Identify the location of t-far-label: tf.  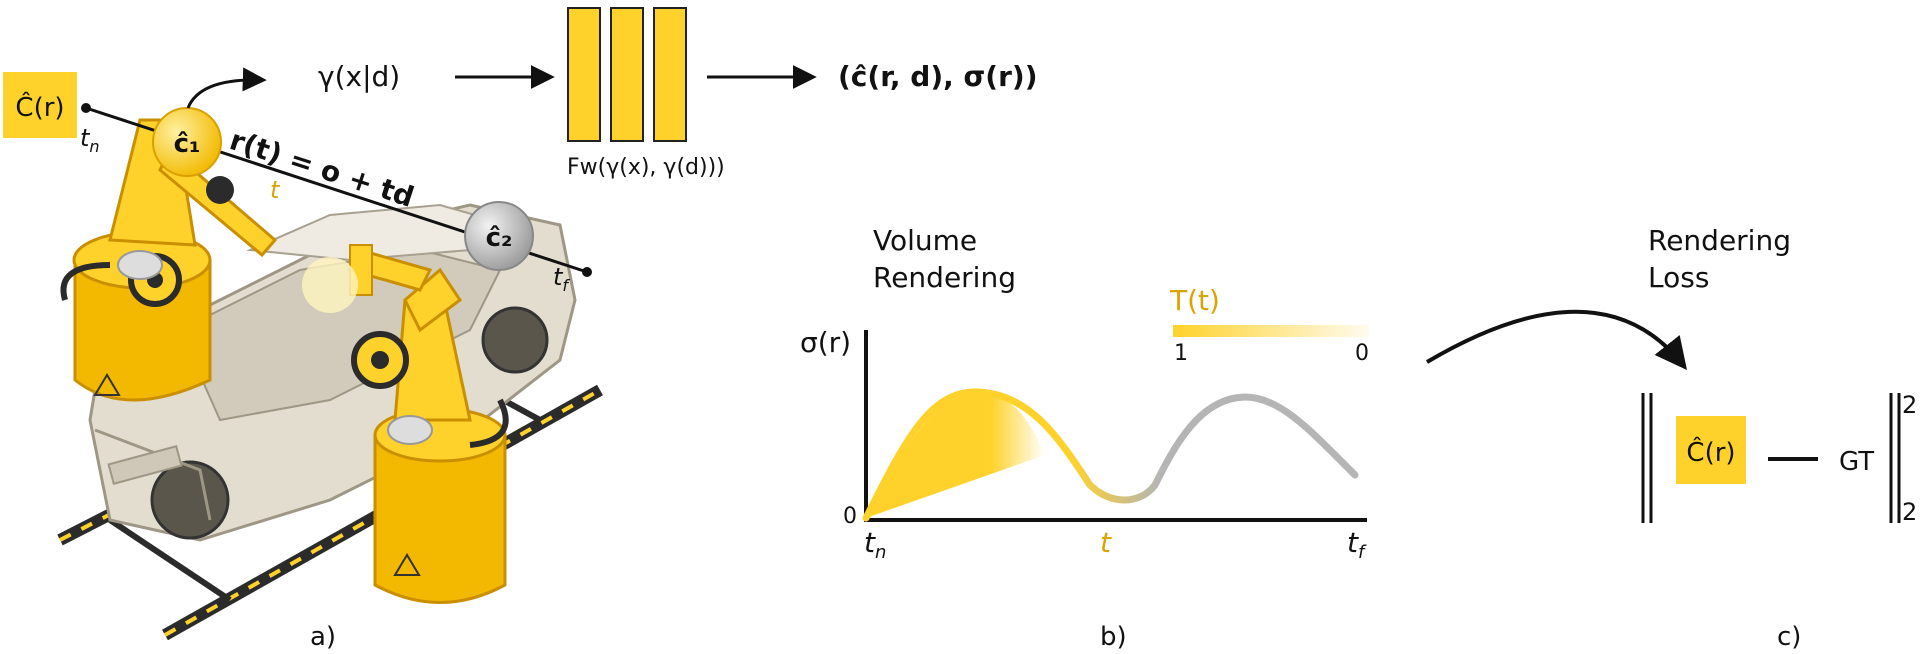
(561, 279).